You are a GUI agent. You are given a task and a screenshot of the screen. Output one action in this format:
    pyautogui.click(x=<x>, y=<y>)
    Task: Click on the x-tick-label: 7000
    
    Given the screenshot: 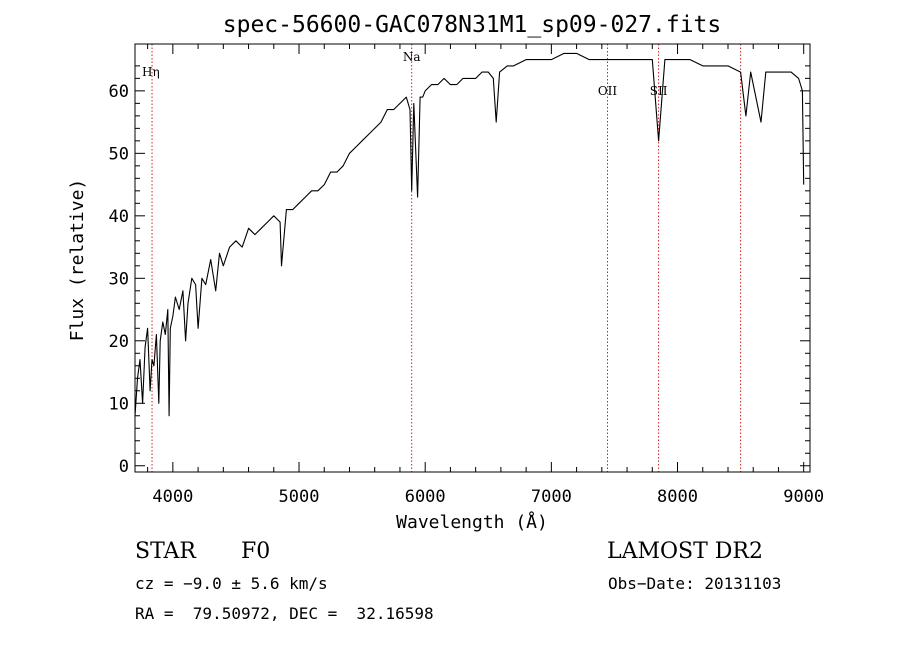 What is the action you would take?
    pyautogui.click(x=551, y=497)
    